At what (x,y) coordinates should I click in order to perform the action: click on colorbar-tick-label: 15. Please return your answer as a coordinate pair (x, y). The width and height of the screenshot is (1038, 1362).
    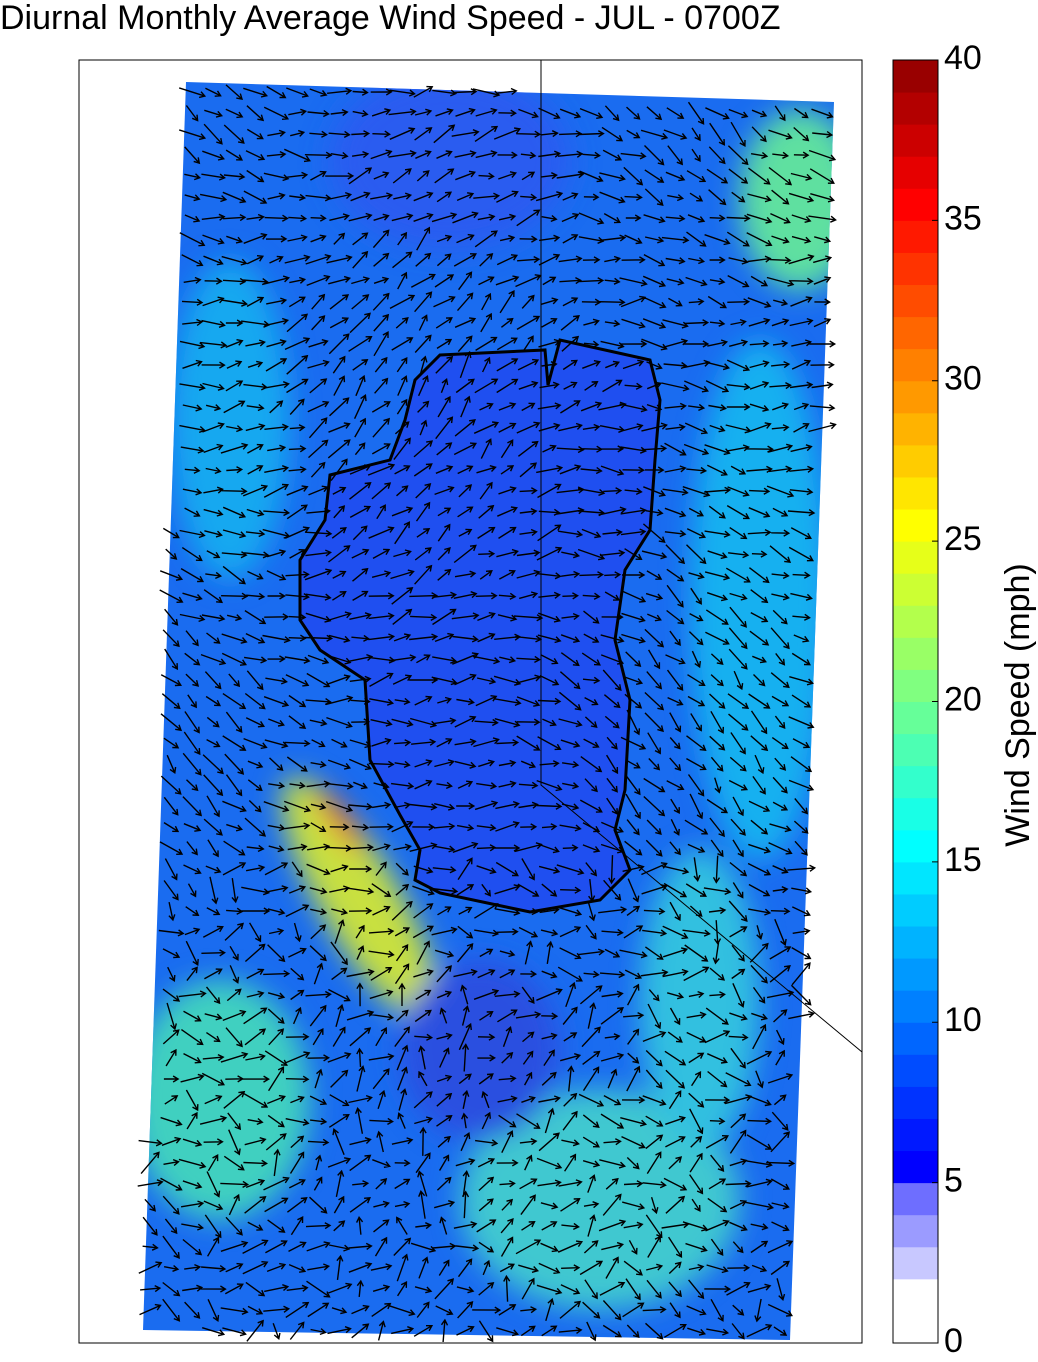
    Looking at the image, I should click on (963, 860).